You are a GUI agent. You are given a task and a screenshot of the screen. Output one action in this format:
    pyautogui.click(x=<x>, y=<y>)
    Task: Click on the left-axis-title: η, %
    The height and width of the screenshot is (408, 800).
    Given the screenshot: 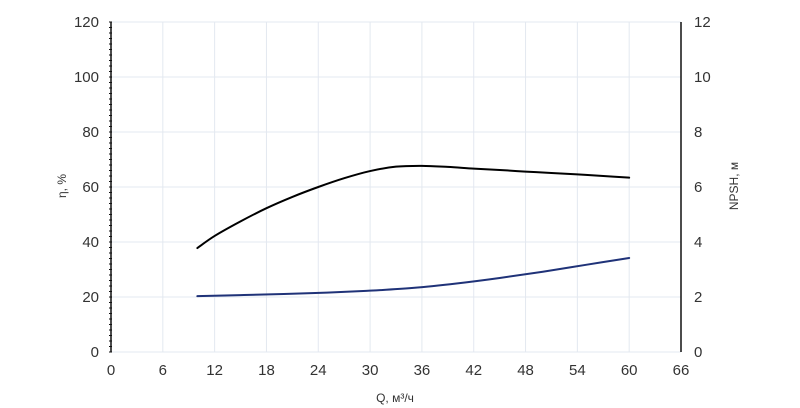 What is the action you would take?
    pyautogui.click(x=62, y=186)
    